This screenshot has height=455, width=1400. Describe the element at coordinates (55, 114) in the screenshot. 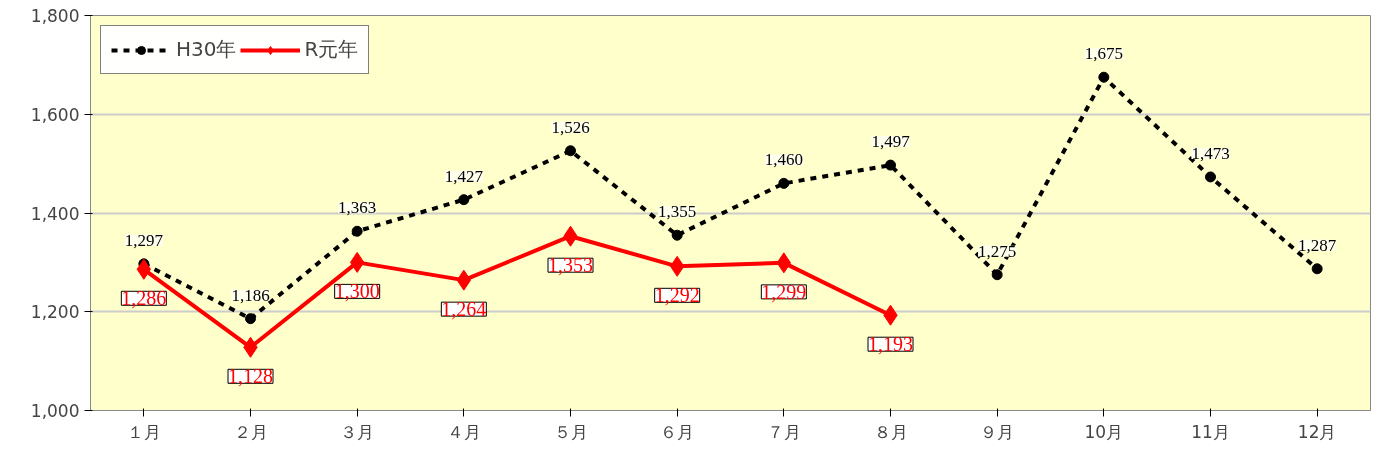

I see `y-tick-label: 1,600` at that location.